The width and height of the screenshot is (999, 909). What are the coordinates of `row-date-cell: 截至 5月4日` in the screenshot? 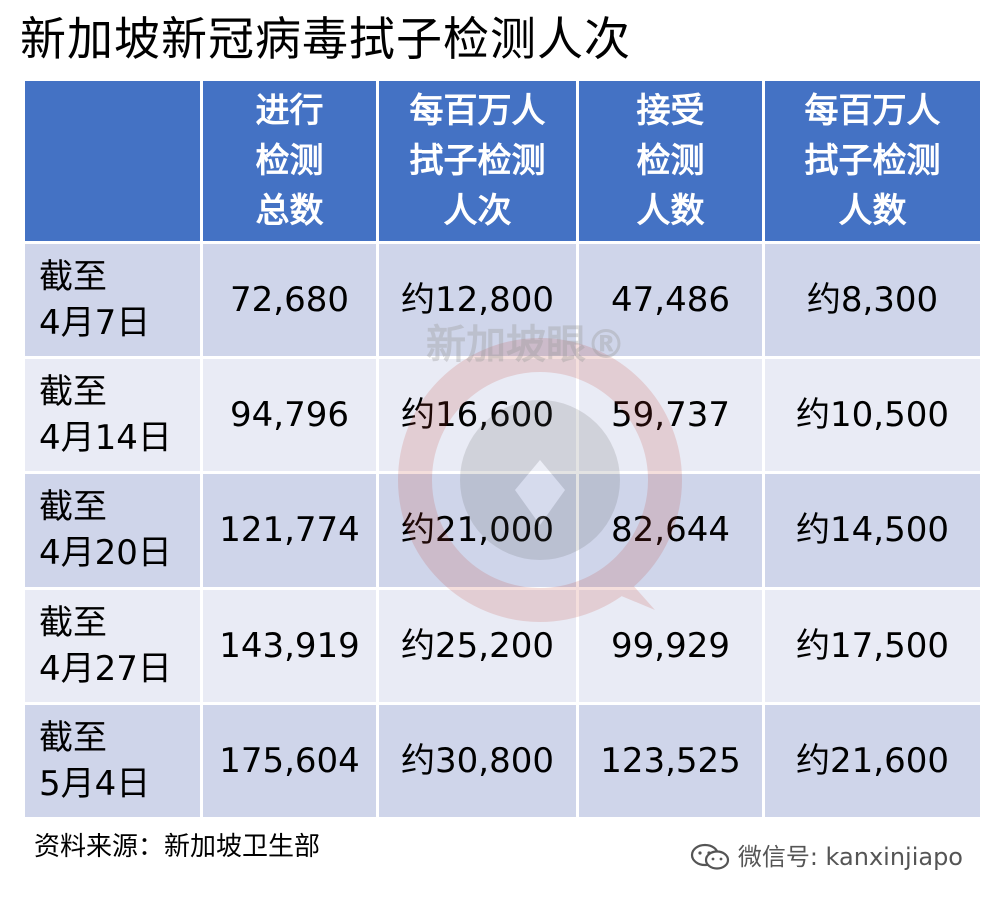 It's located at (112, 761).